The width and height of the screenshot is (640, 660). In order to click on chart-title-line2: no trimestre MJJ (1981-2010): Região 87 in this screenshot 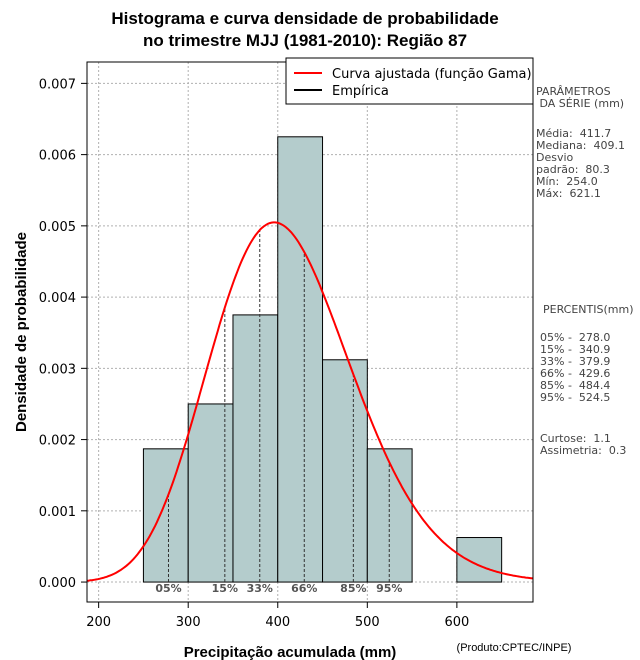, I will do `click(305, 40)`.